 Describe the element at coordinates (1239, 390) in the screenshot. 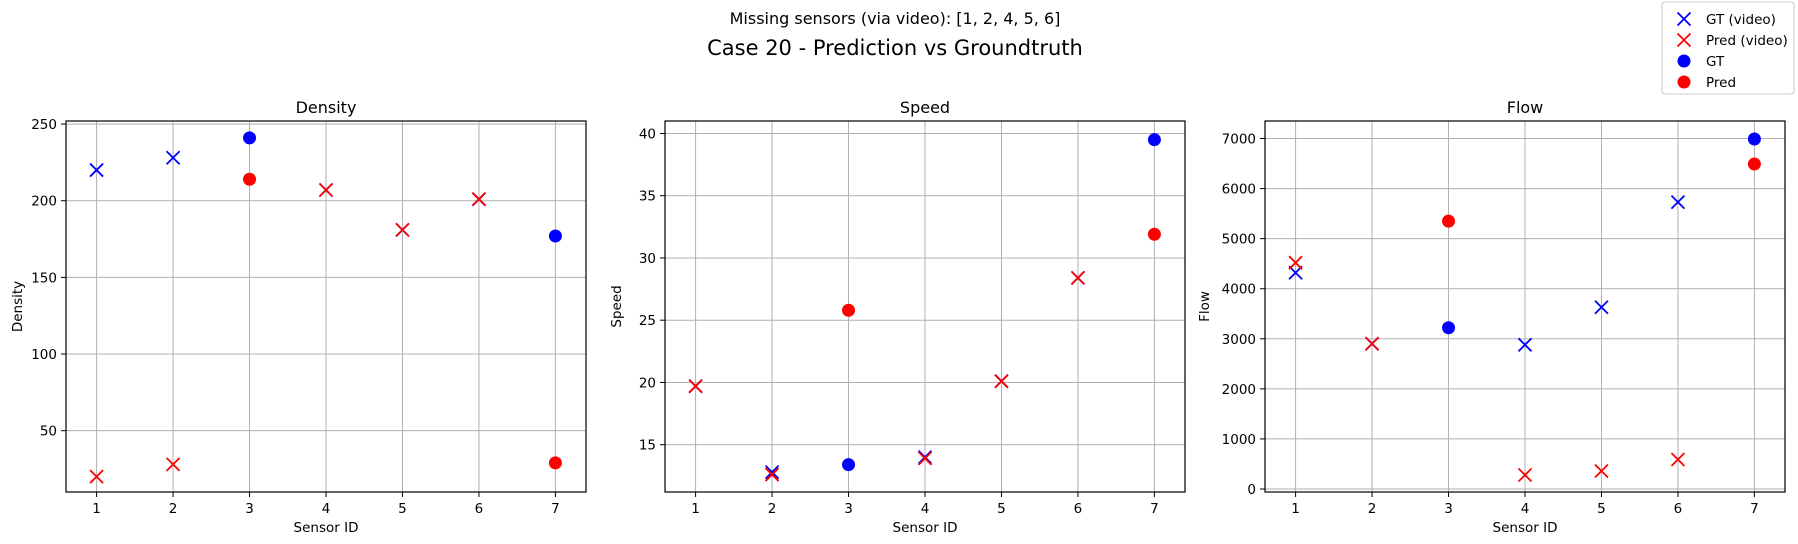

I see `y-tick-label: 2000` at that location.